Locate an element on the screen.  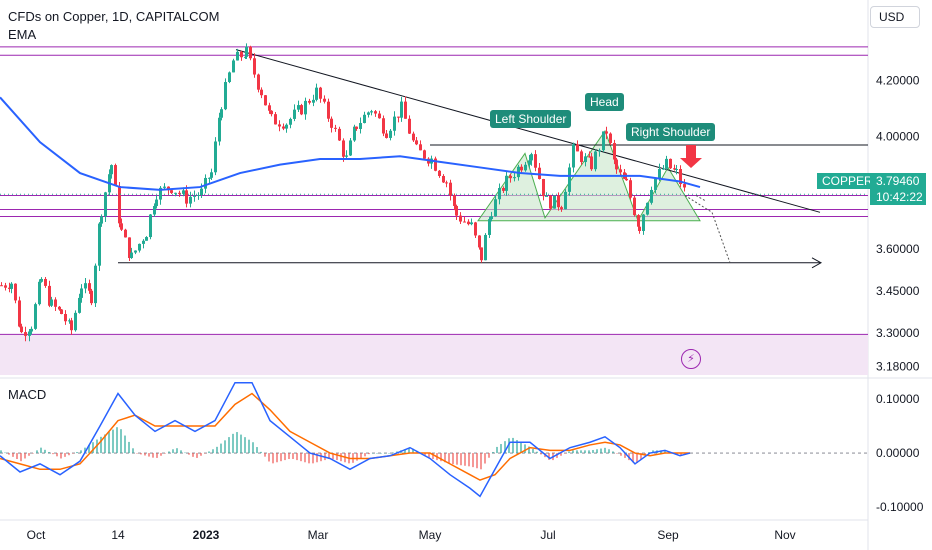
indicator-label-macd: MACD is located at coordinates (27, 394).